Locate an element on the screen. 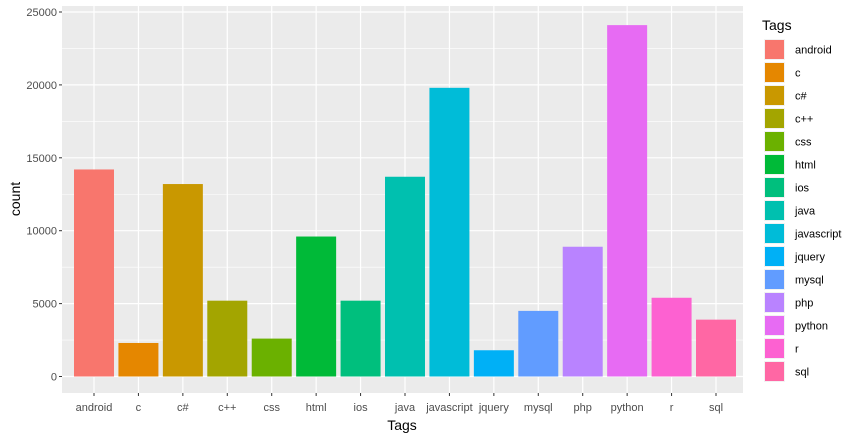 The height and width of the screenshot is (440, 862). y-tick-label: 5000 is located at coordinates (45, 305).